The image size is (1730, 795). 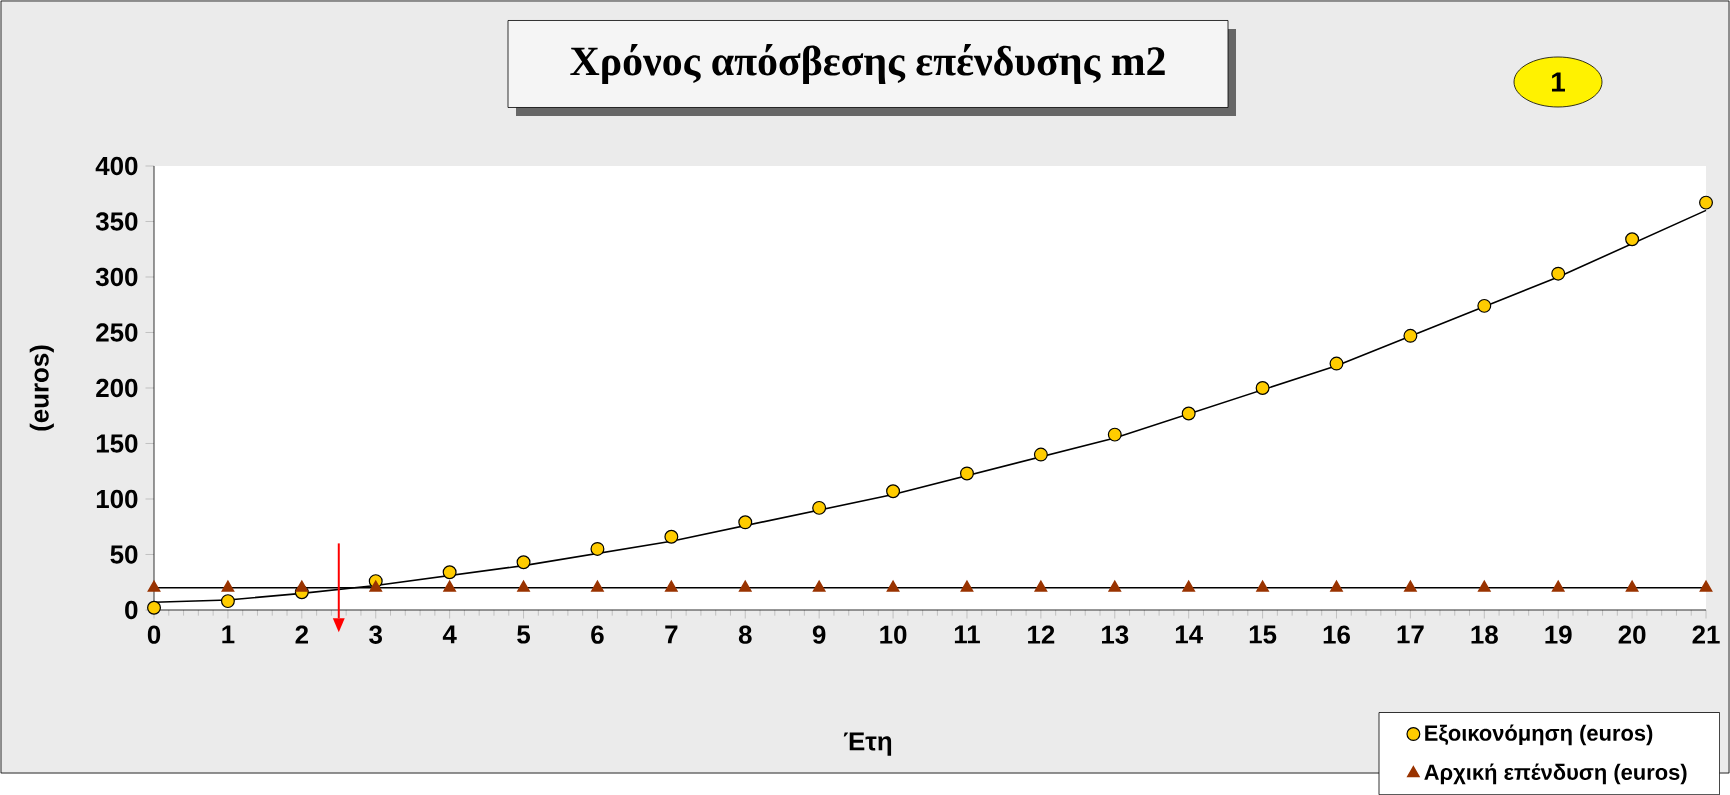 What do you see at coordinates (41, 388) in the screenshot?
I see `y-axis-title: (euros)` at bounding box center [41, 388].